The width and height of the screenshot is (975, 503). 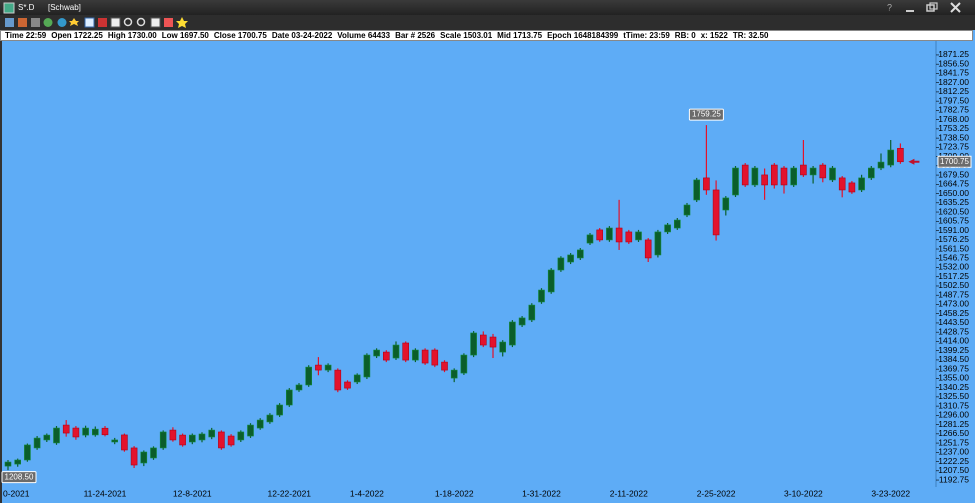 What do you see at coordinates (953, 322) in the screenshot?
I see `y-tick-label: 1443.50` at bounding box center [953, 322].